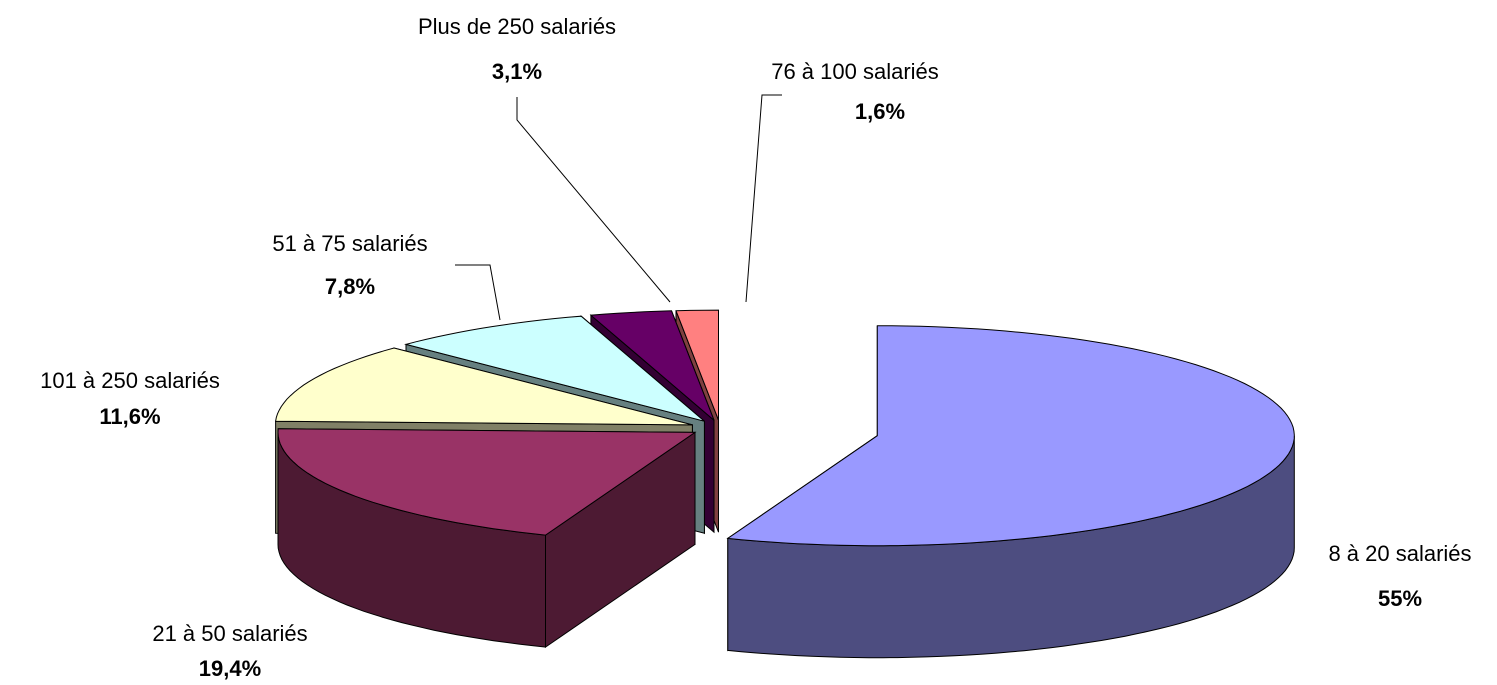 This screenshot has width=1497, height=685. Describe the element at coordinates (517, 71) in the screenshot. I see `slice-value-label: 3,1%` at that location.